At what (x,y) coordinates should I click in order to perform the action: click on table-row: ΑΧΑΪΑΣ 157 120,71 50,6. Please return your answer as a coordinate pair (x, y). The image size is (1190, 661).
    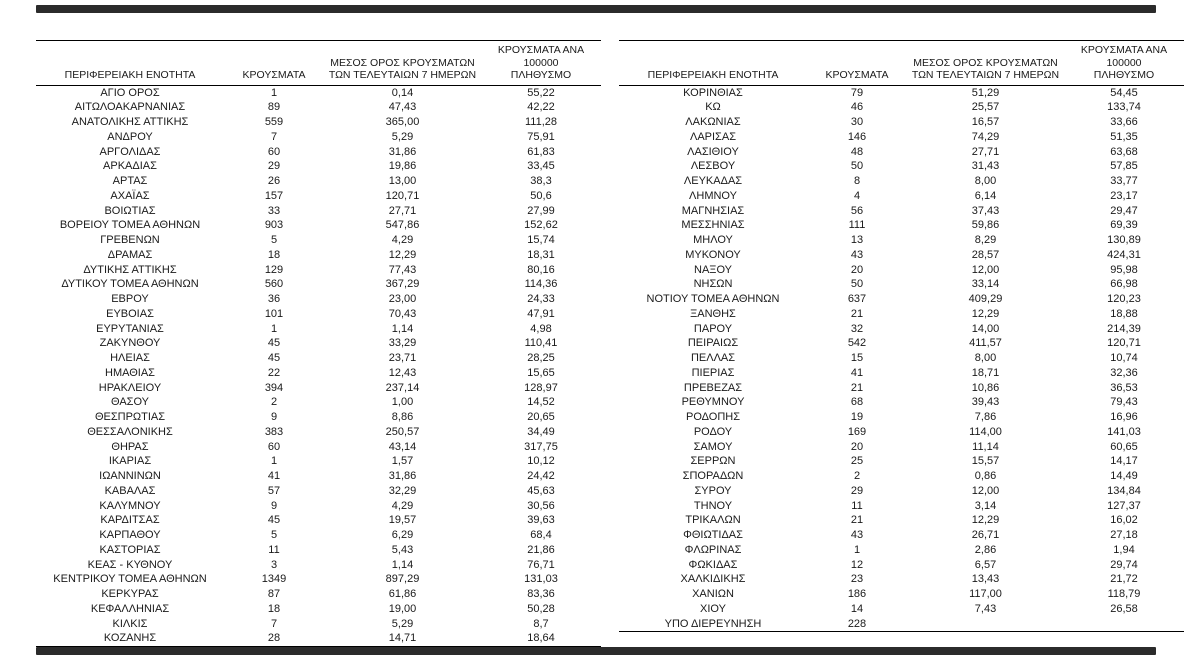
    Looking at the image, I should click on (318, 196).